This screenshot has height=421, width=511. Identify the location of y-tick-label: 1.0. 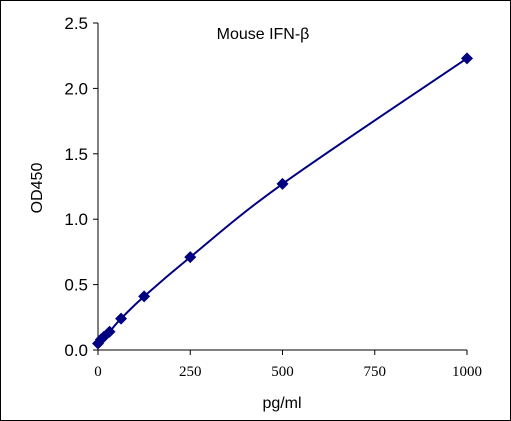
(76, 219).